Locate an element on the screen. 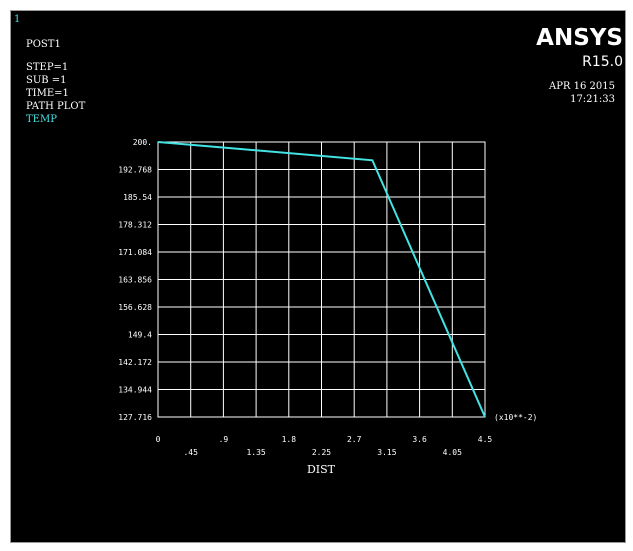  x-tick-label: 3.6 is located at coordinates (419, 439).